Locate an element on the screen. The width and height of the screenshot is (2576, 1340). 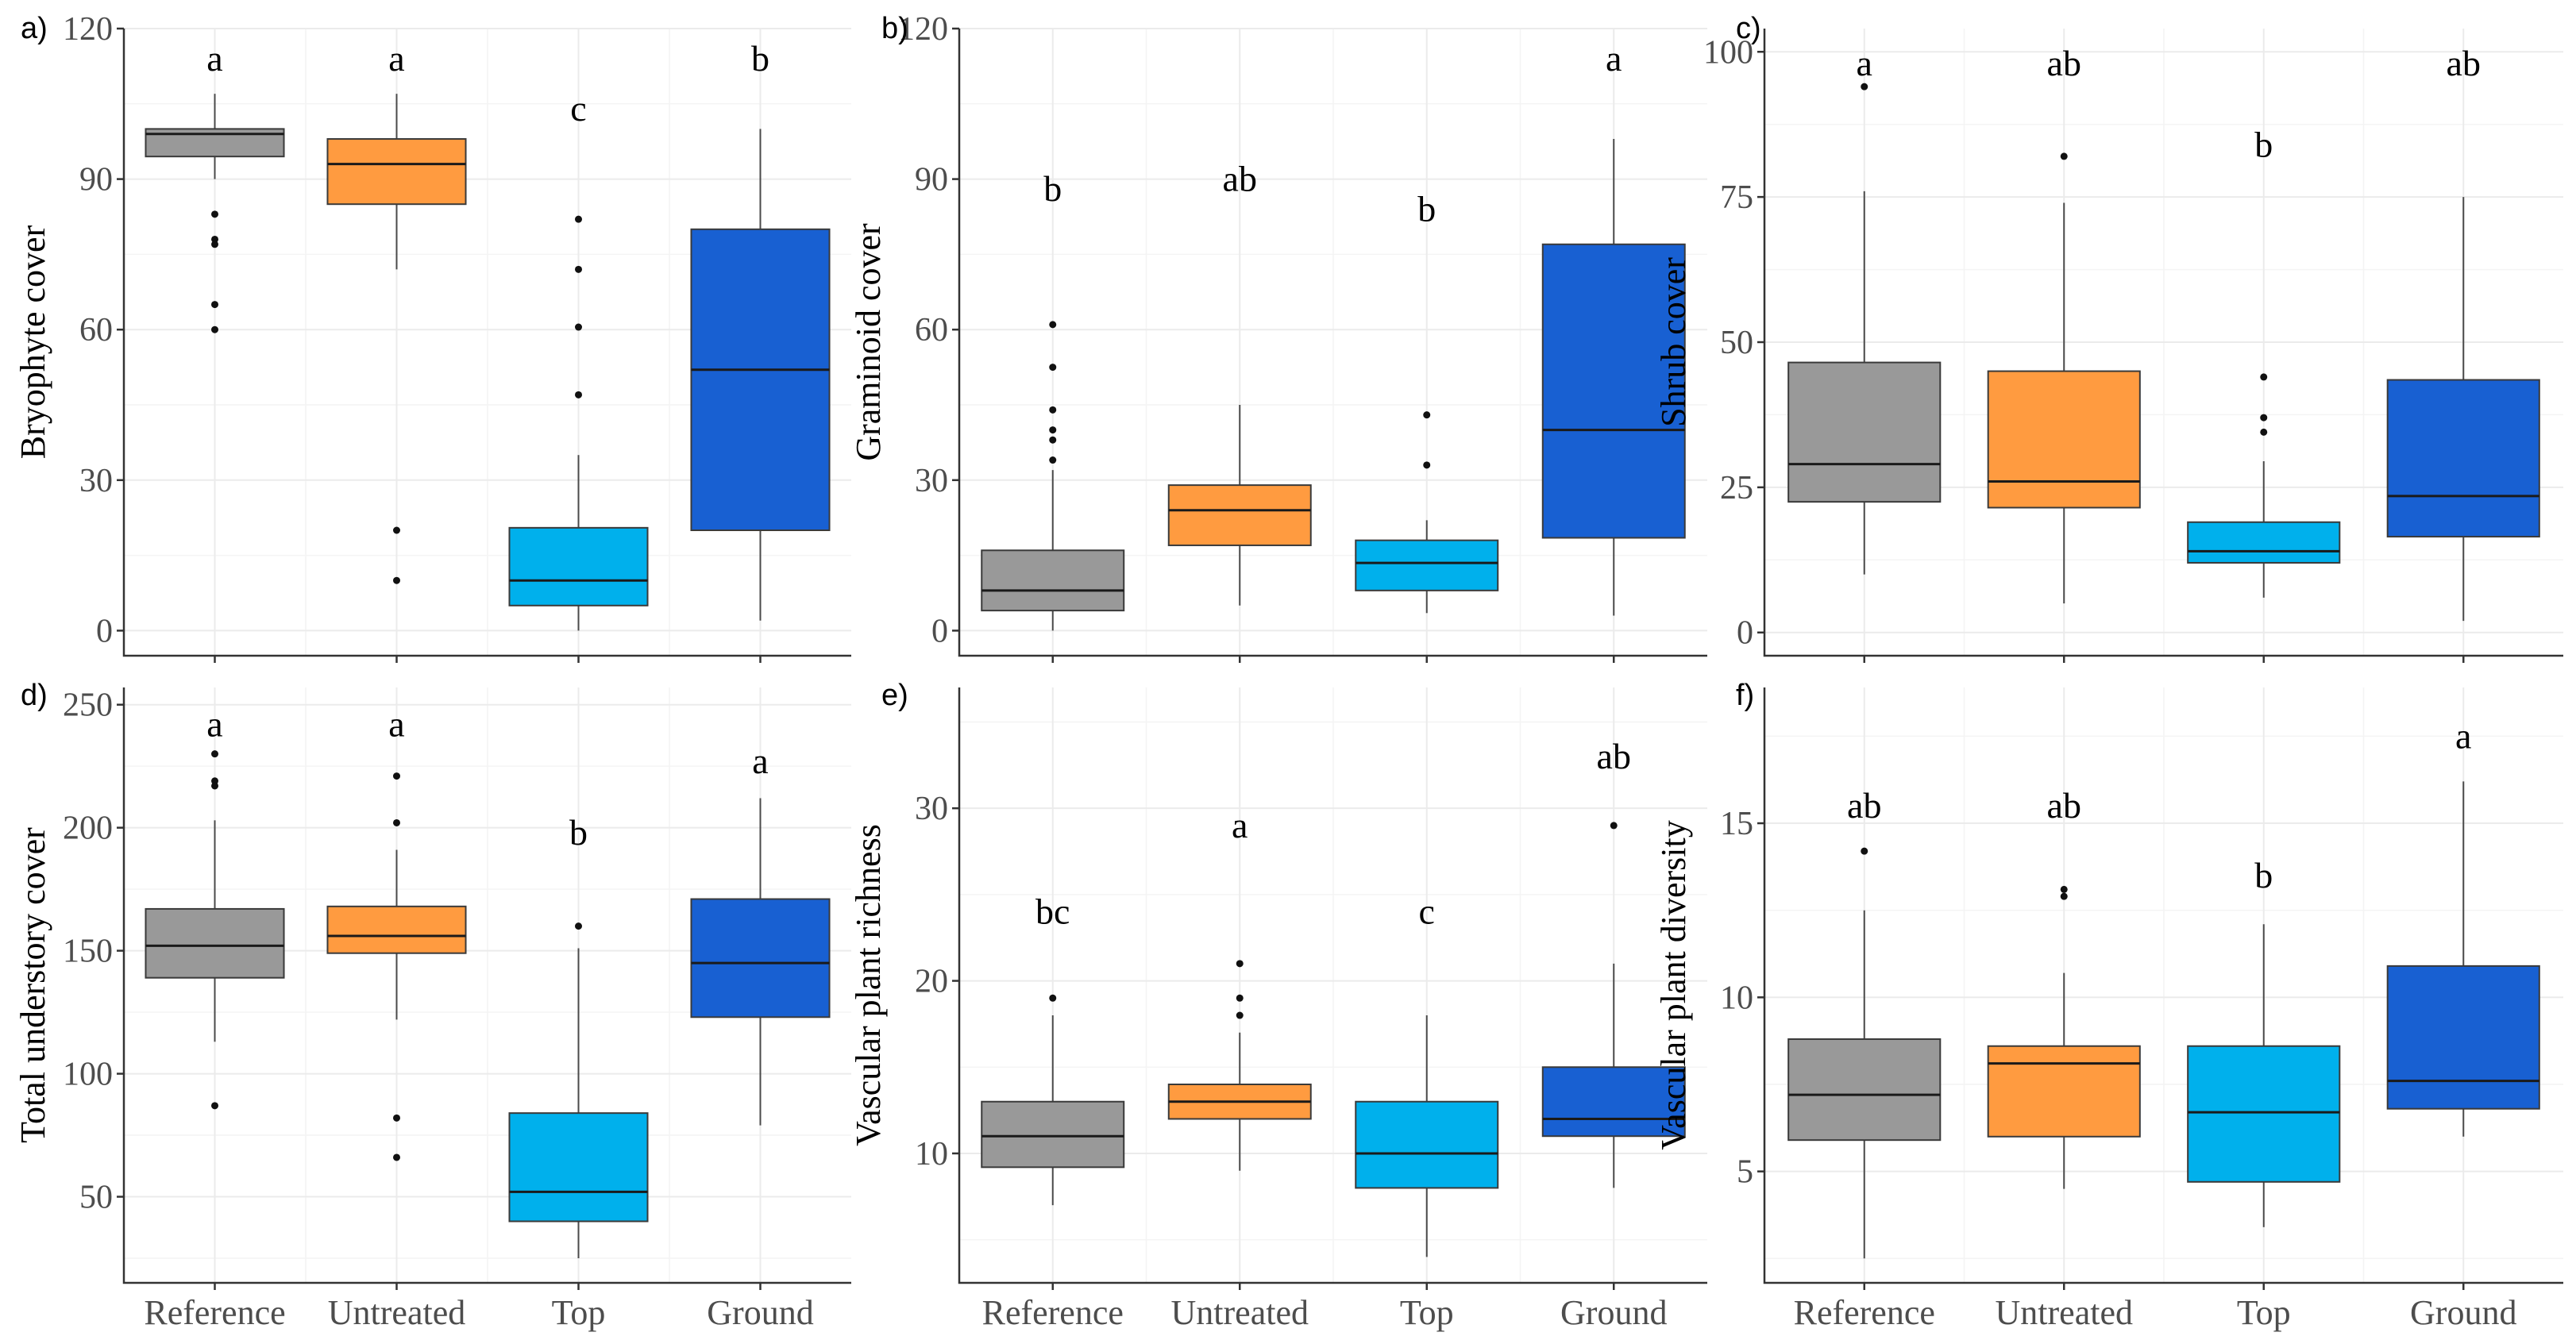
x-tick-label: Untreated is located at coordinates (1240, 1312).